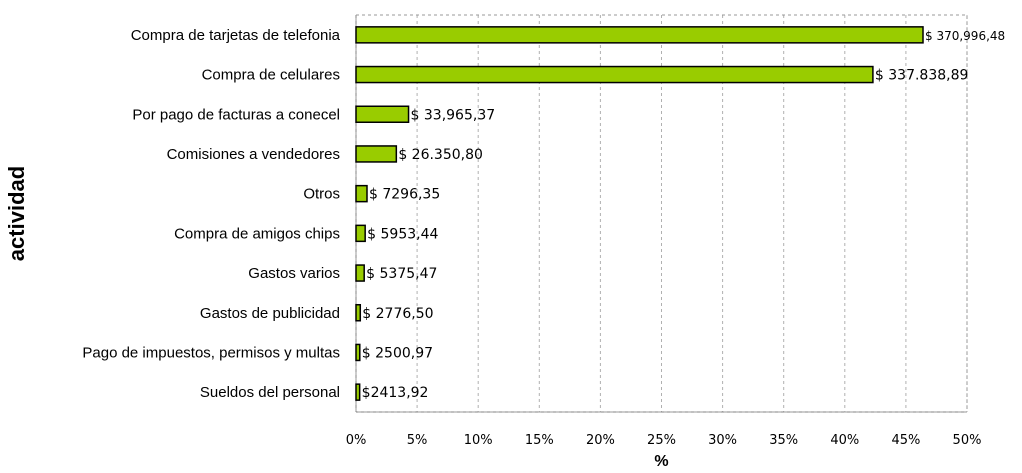 The width and height of the screenshot is (1022, 473). Describe the element at coordinates (253, 154) in the screenshot. I see `category-label: Comisiones a vendedores` at that location.